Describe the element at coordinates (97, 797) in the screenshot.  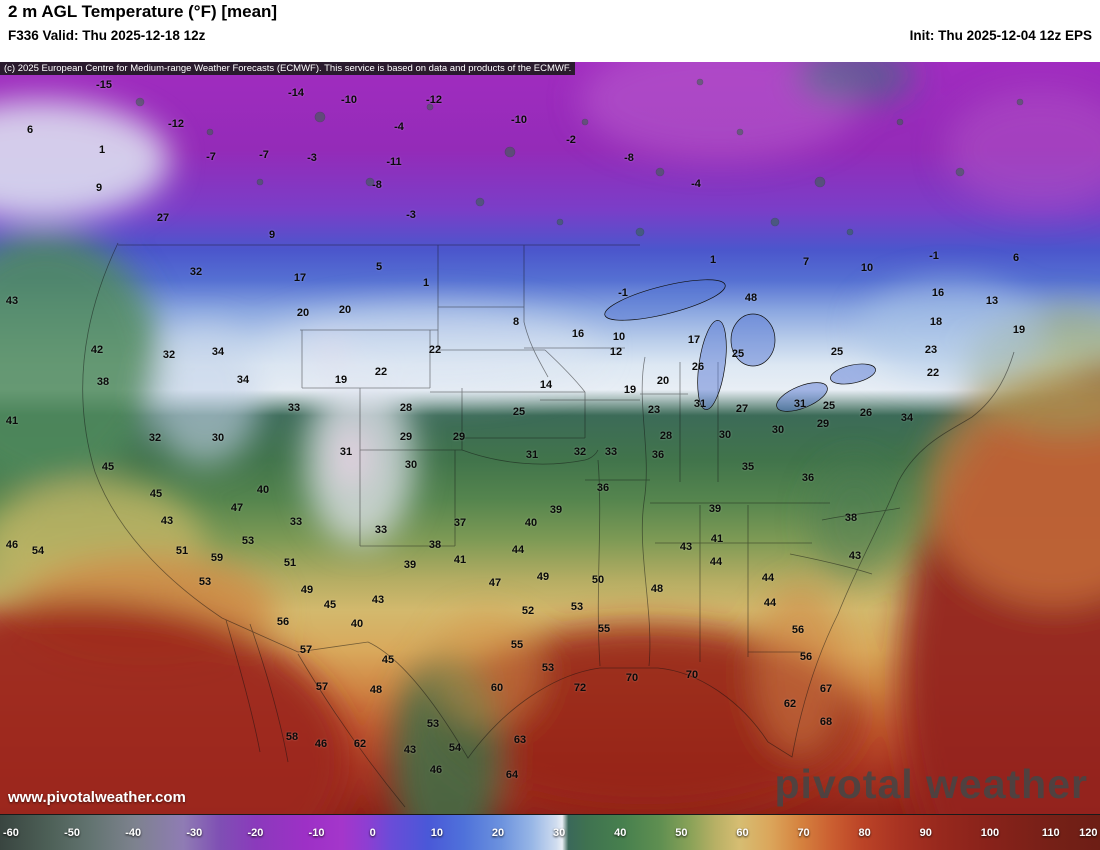
I see `watermark-url: www.pivotalweather.com` at that location.